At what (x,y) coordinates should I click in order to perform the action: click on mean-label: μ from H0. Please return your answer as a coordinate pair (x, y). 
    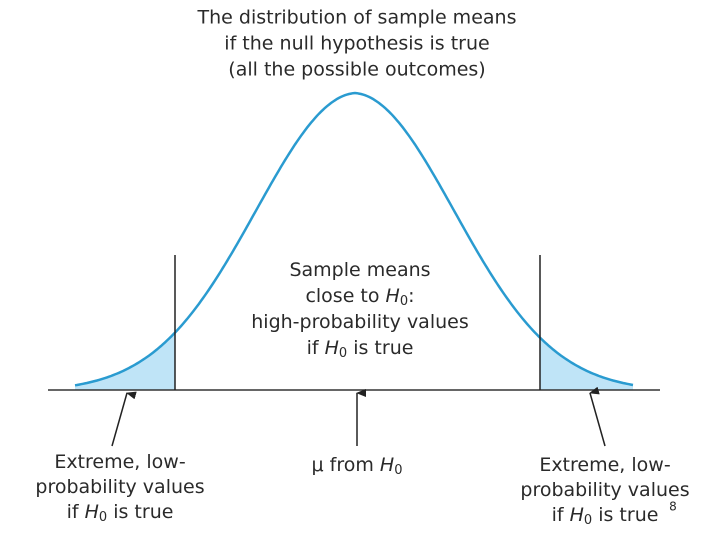
    Looking at the image, I should click on (357, 466).